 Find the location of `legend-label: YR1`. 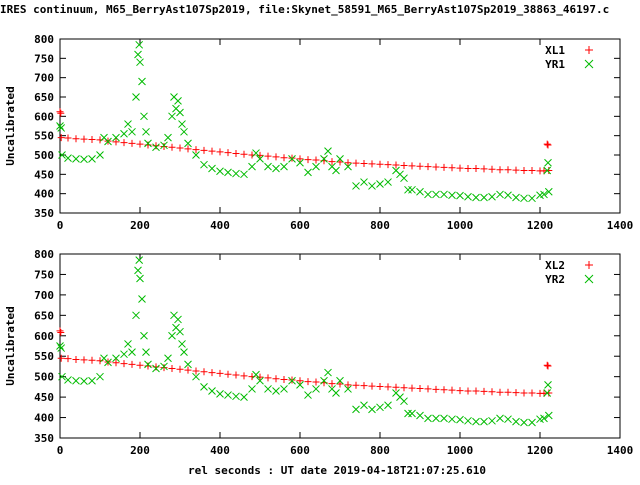

legend-label: YR1 is located at coordinates (555, 64).